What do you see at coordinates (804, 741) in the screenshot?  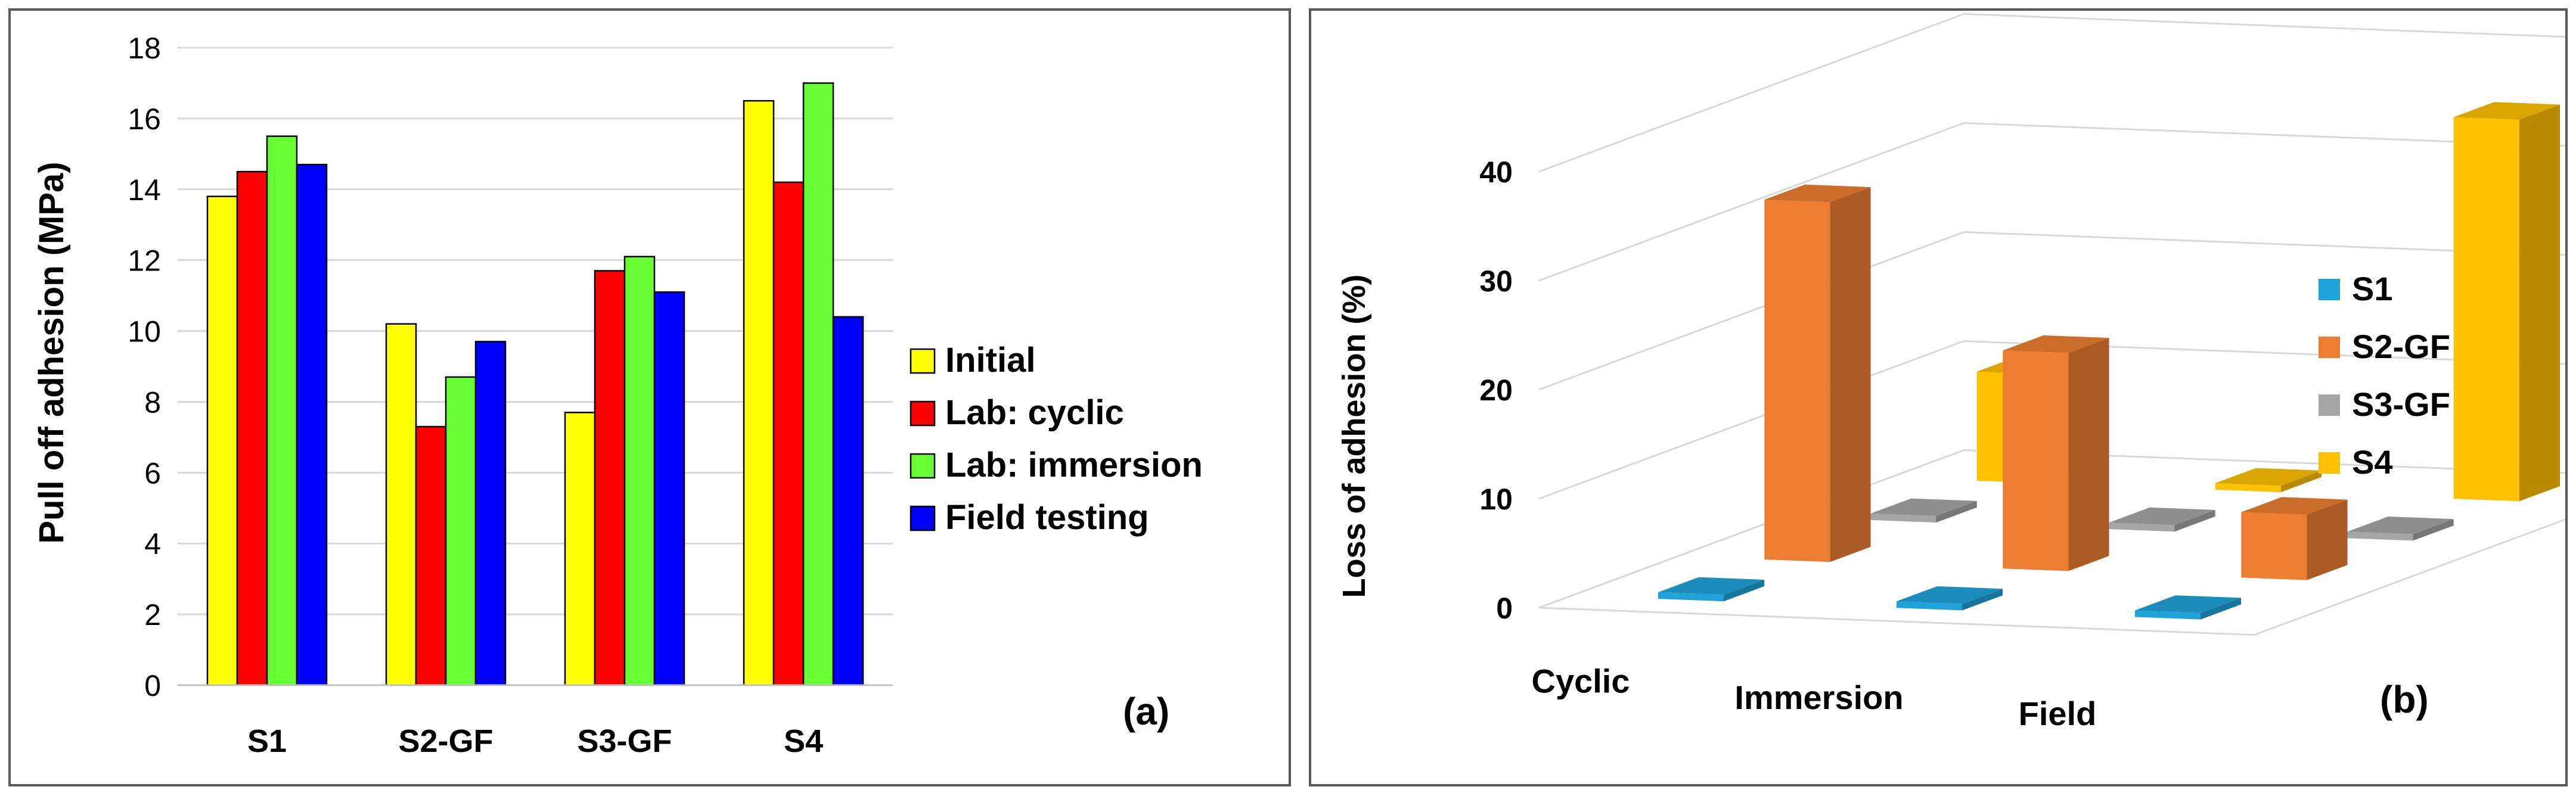 I see `x-category-label: S4` at bounding box center [804, 741].